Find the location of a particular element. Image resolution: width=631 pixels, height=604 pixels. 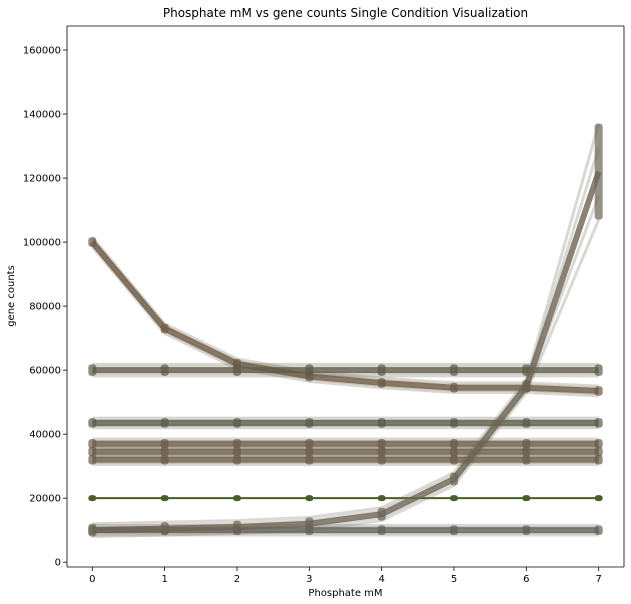

y-tick-label: 100000 is located at coordinates (42, 243).